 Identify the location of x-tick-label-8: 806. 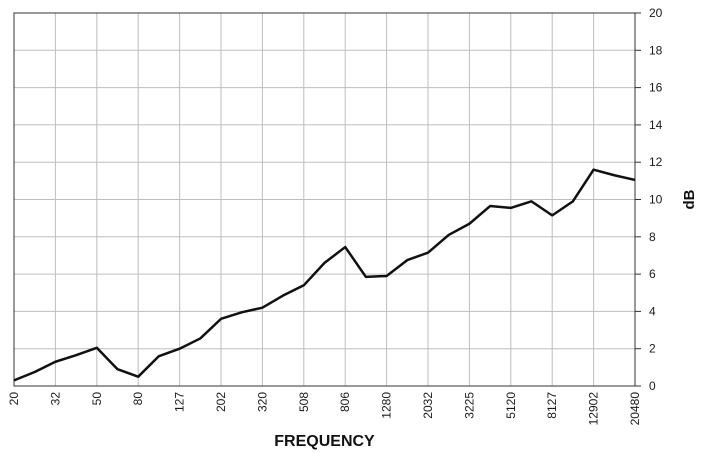
(345, 402).